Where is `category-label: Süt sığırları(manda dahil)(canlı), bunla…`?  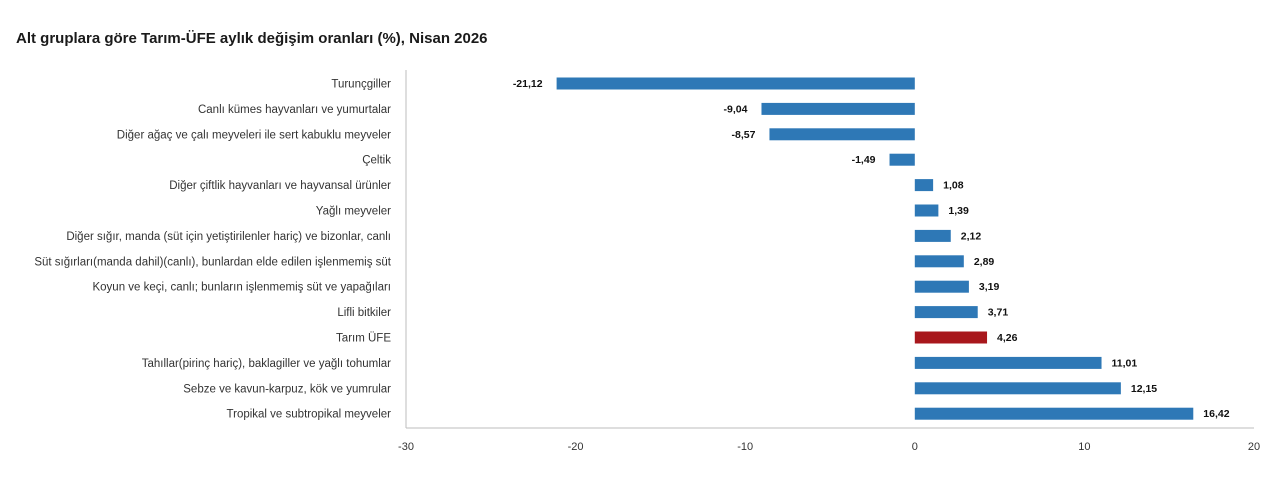
category-label: Süt sığırları(manda dahil)(canlı), bunla… is located at coordinates (212, 262).